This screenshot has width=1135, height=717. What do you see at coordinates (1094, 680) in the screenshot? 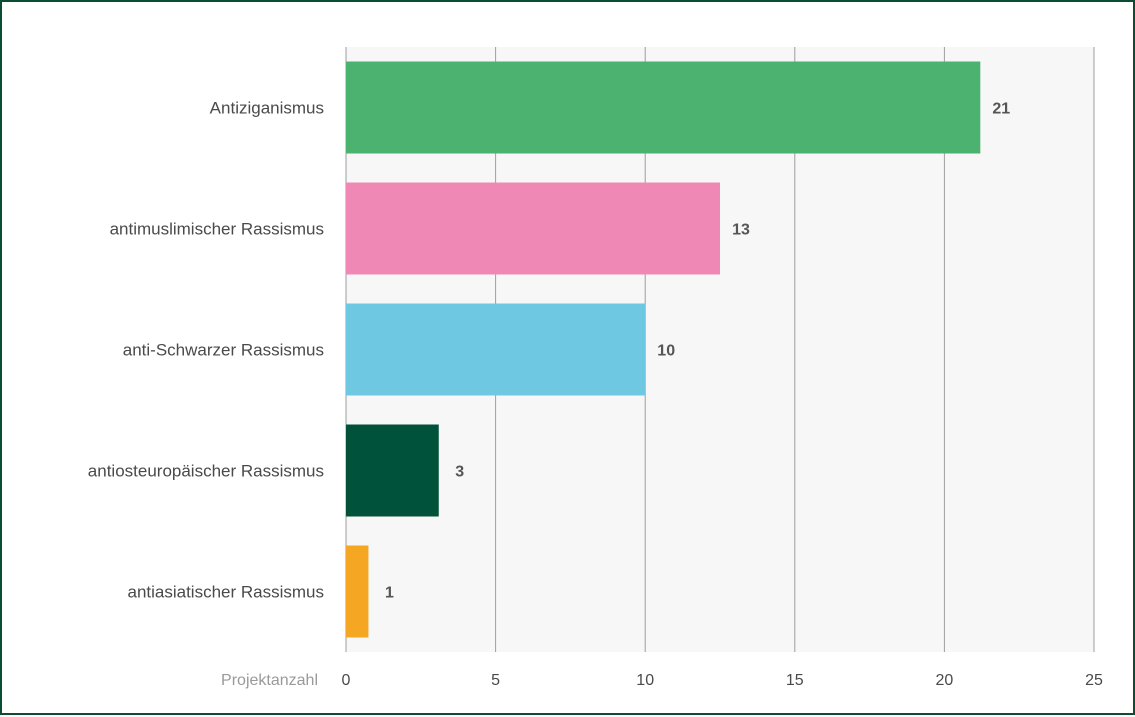
I see `x-tick-label: 25` at bounding box center [1094, 680].